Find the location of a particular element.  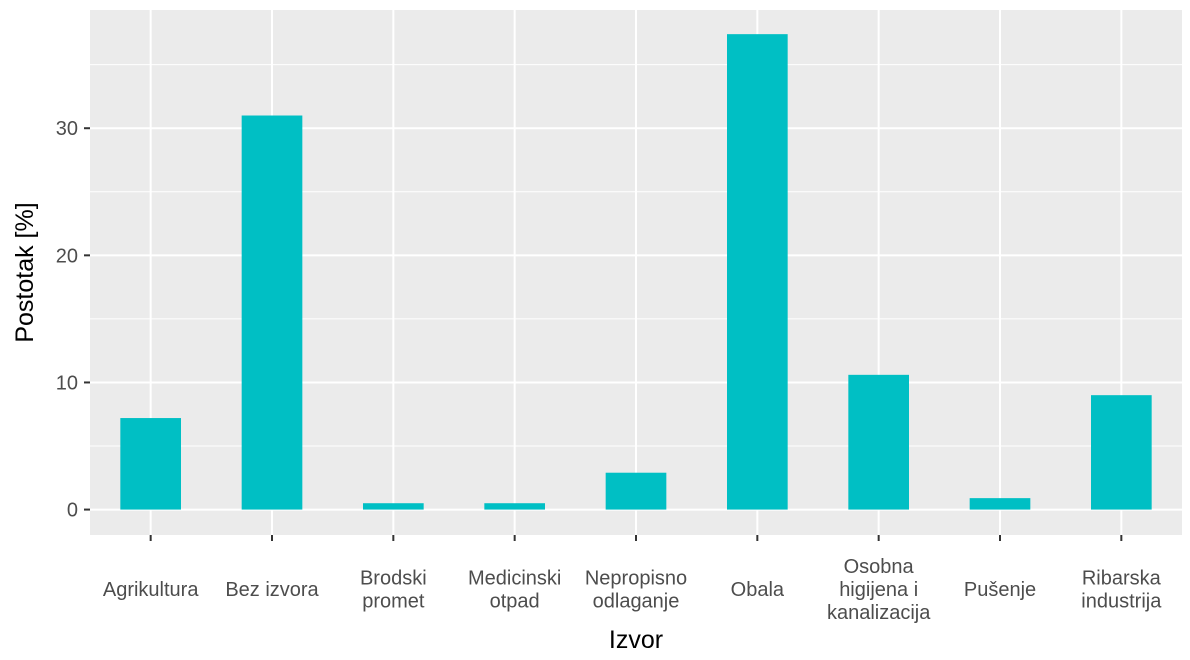

x-tick-label-line: promet is located at coordinates (393, 602).